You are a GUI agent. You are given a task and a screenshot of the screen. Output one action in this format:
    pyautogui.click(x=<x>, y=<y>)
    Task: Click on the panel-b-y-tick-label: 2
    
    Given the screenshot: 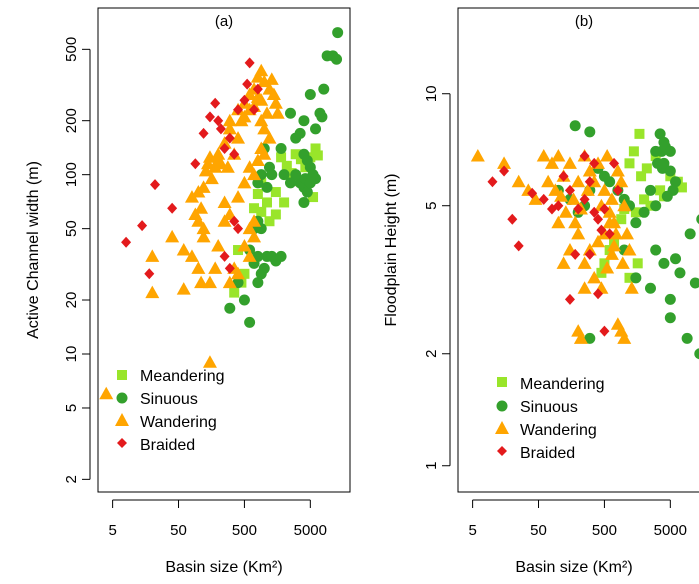 What is the action you would take?
    pyautogui.click(x=431, y=354)
    